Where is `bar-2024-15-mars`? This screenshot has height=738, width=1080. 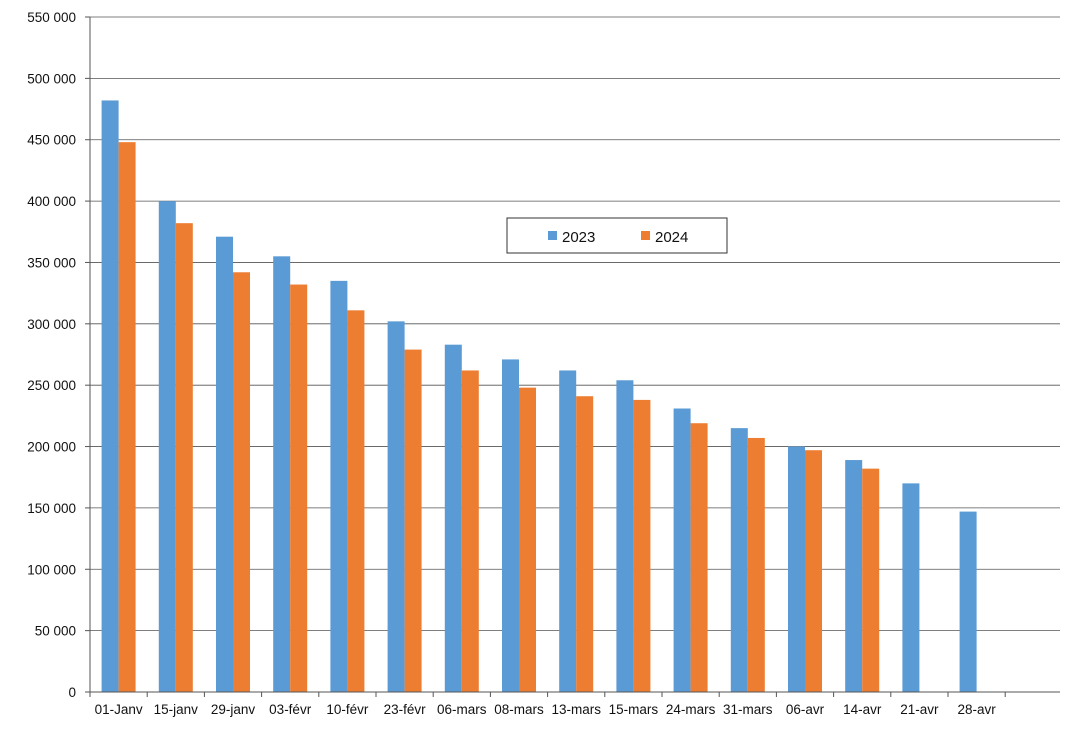
bar-2024-15-mars is located at coordinates (642, 545).